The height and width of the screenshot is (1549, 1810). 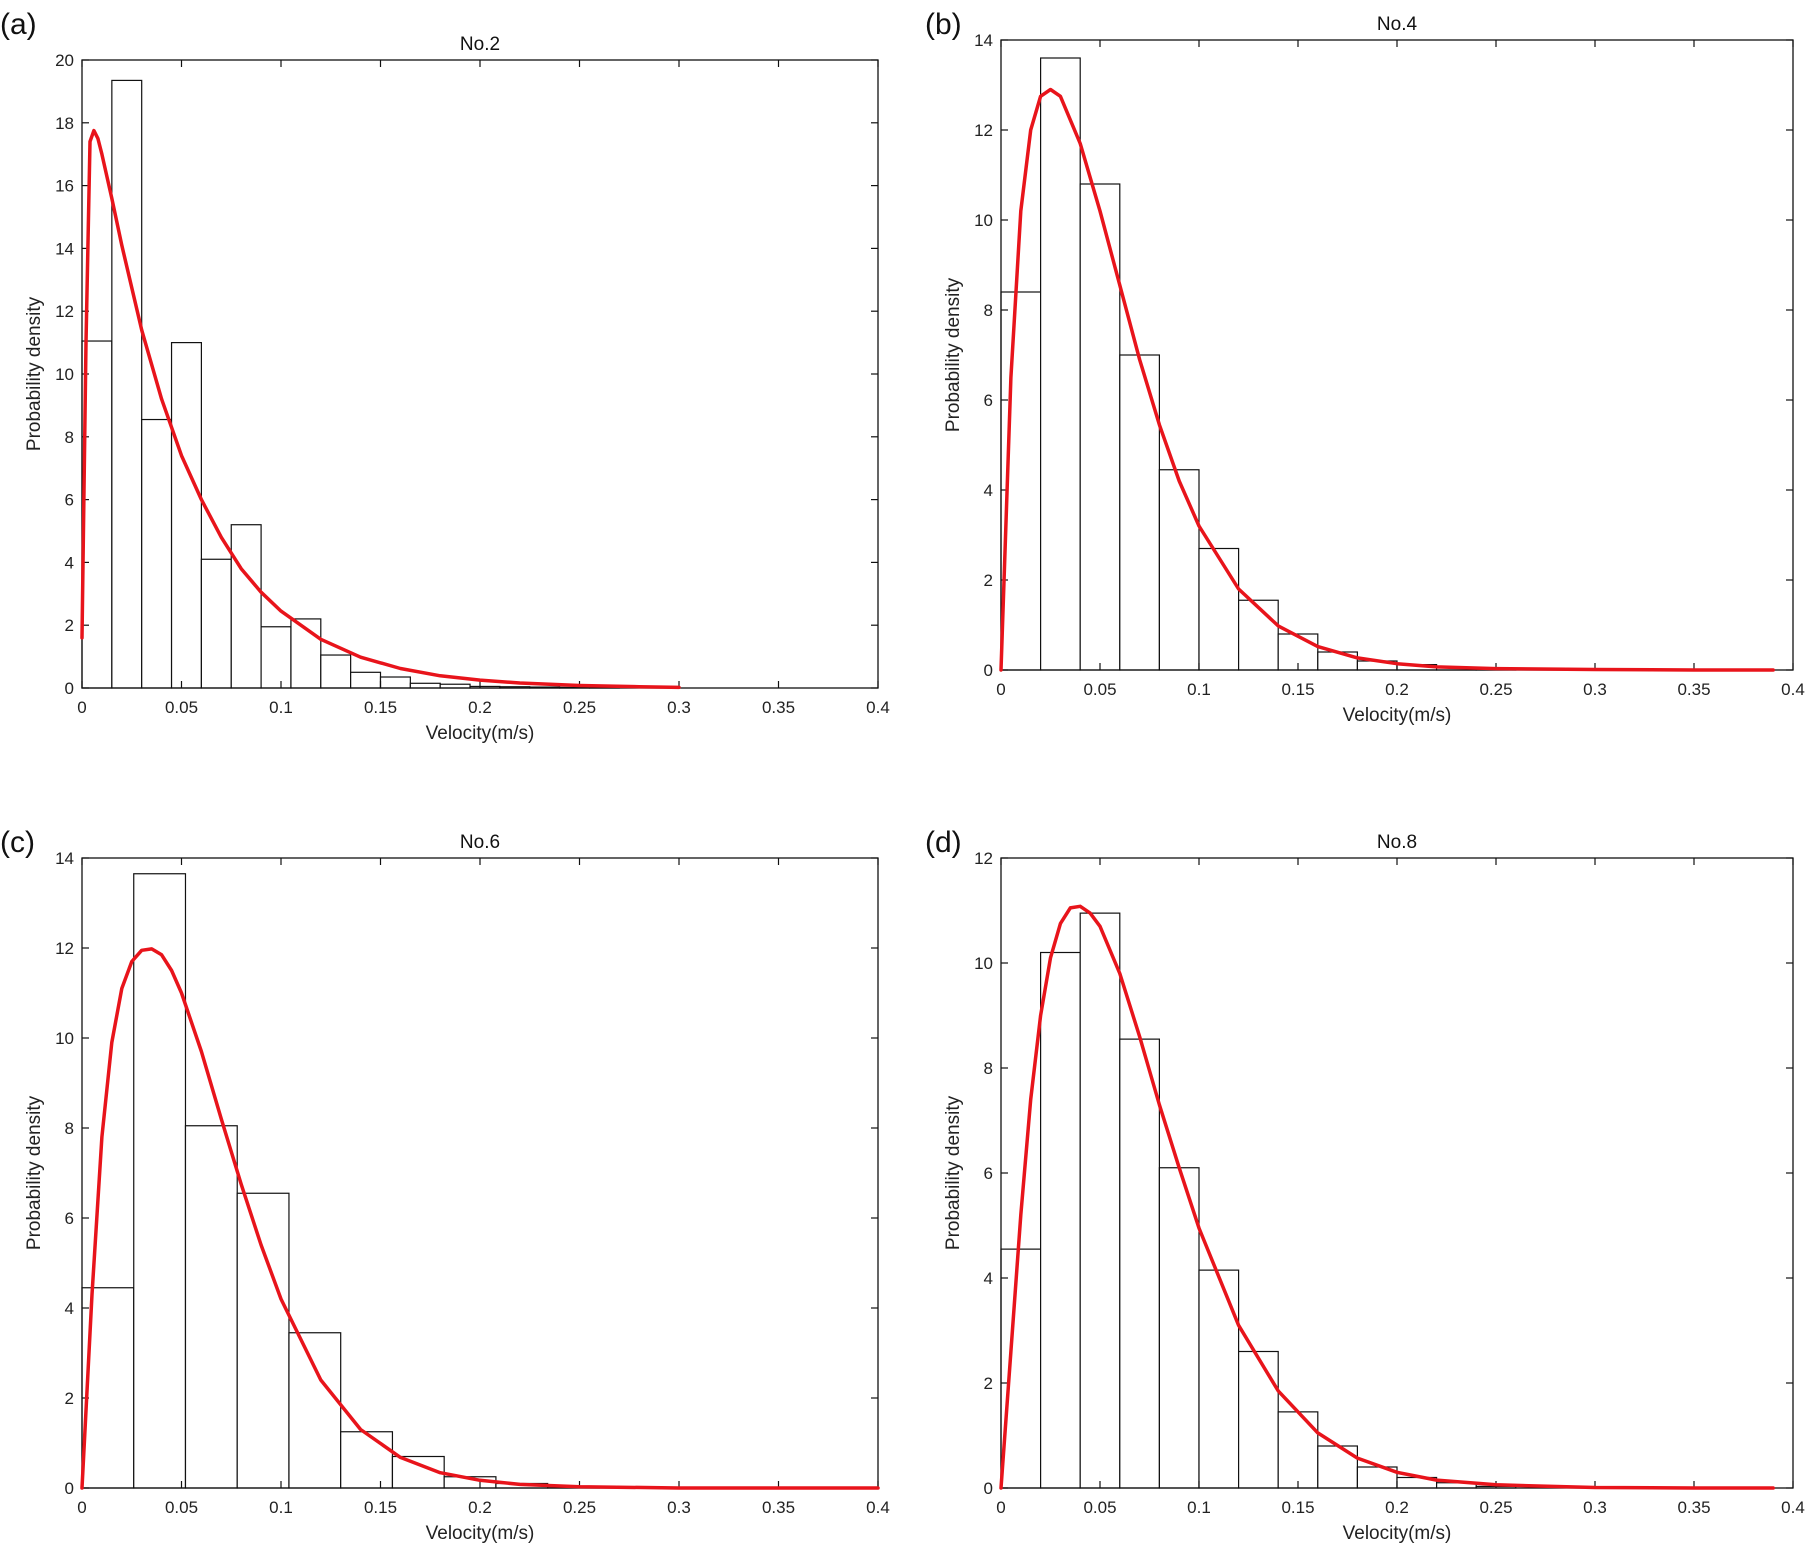 What do you see at coordinates (17, 842) in the screenshot?
I see `panel-label: (c)` at bounding box center [17, 842].